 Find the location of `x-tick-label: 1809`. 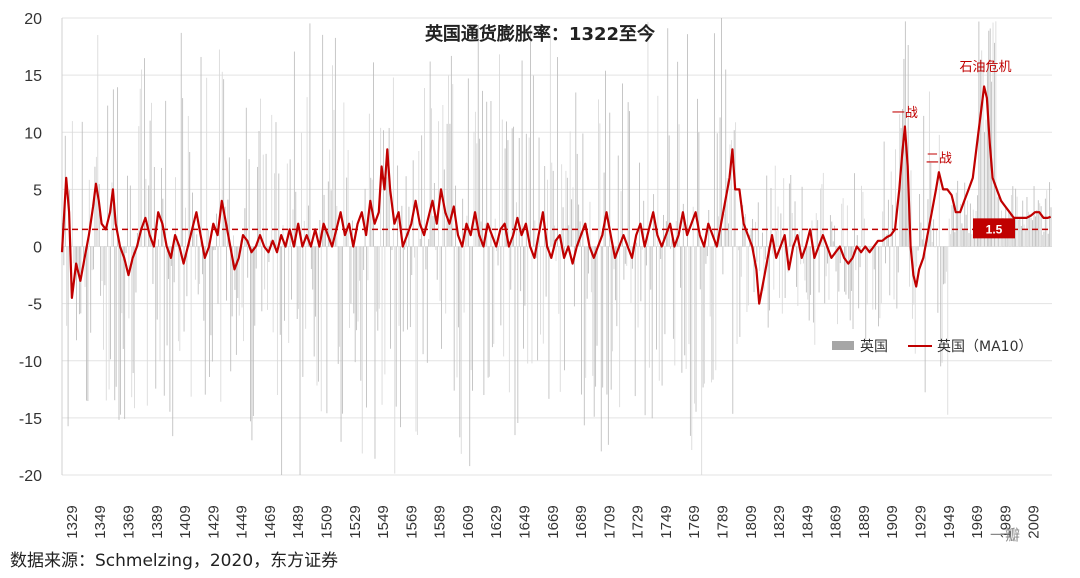

x-tick-label: 1809 is located at coordinates (751, 521).